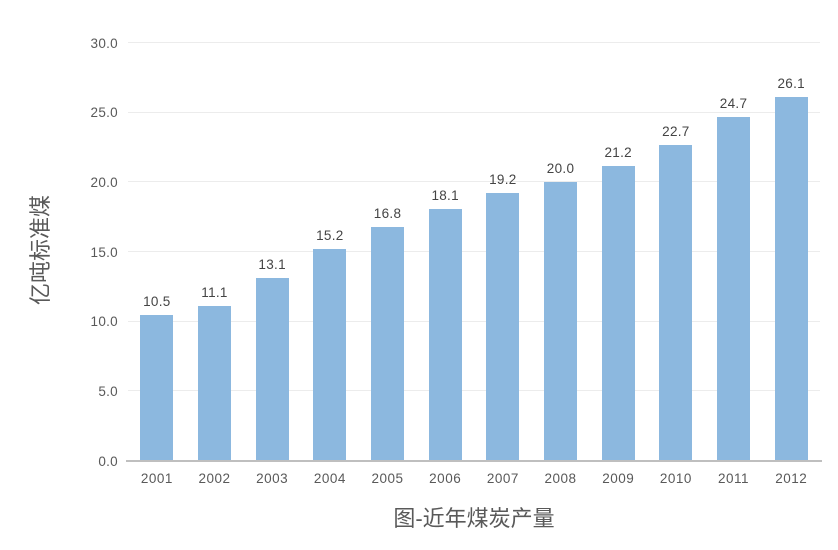 The width and height of the screenshot is (838, 550). I want to click on bar-value-label: 21.2, so click(618, 152).